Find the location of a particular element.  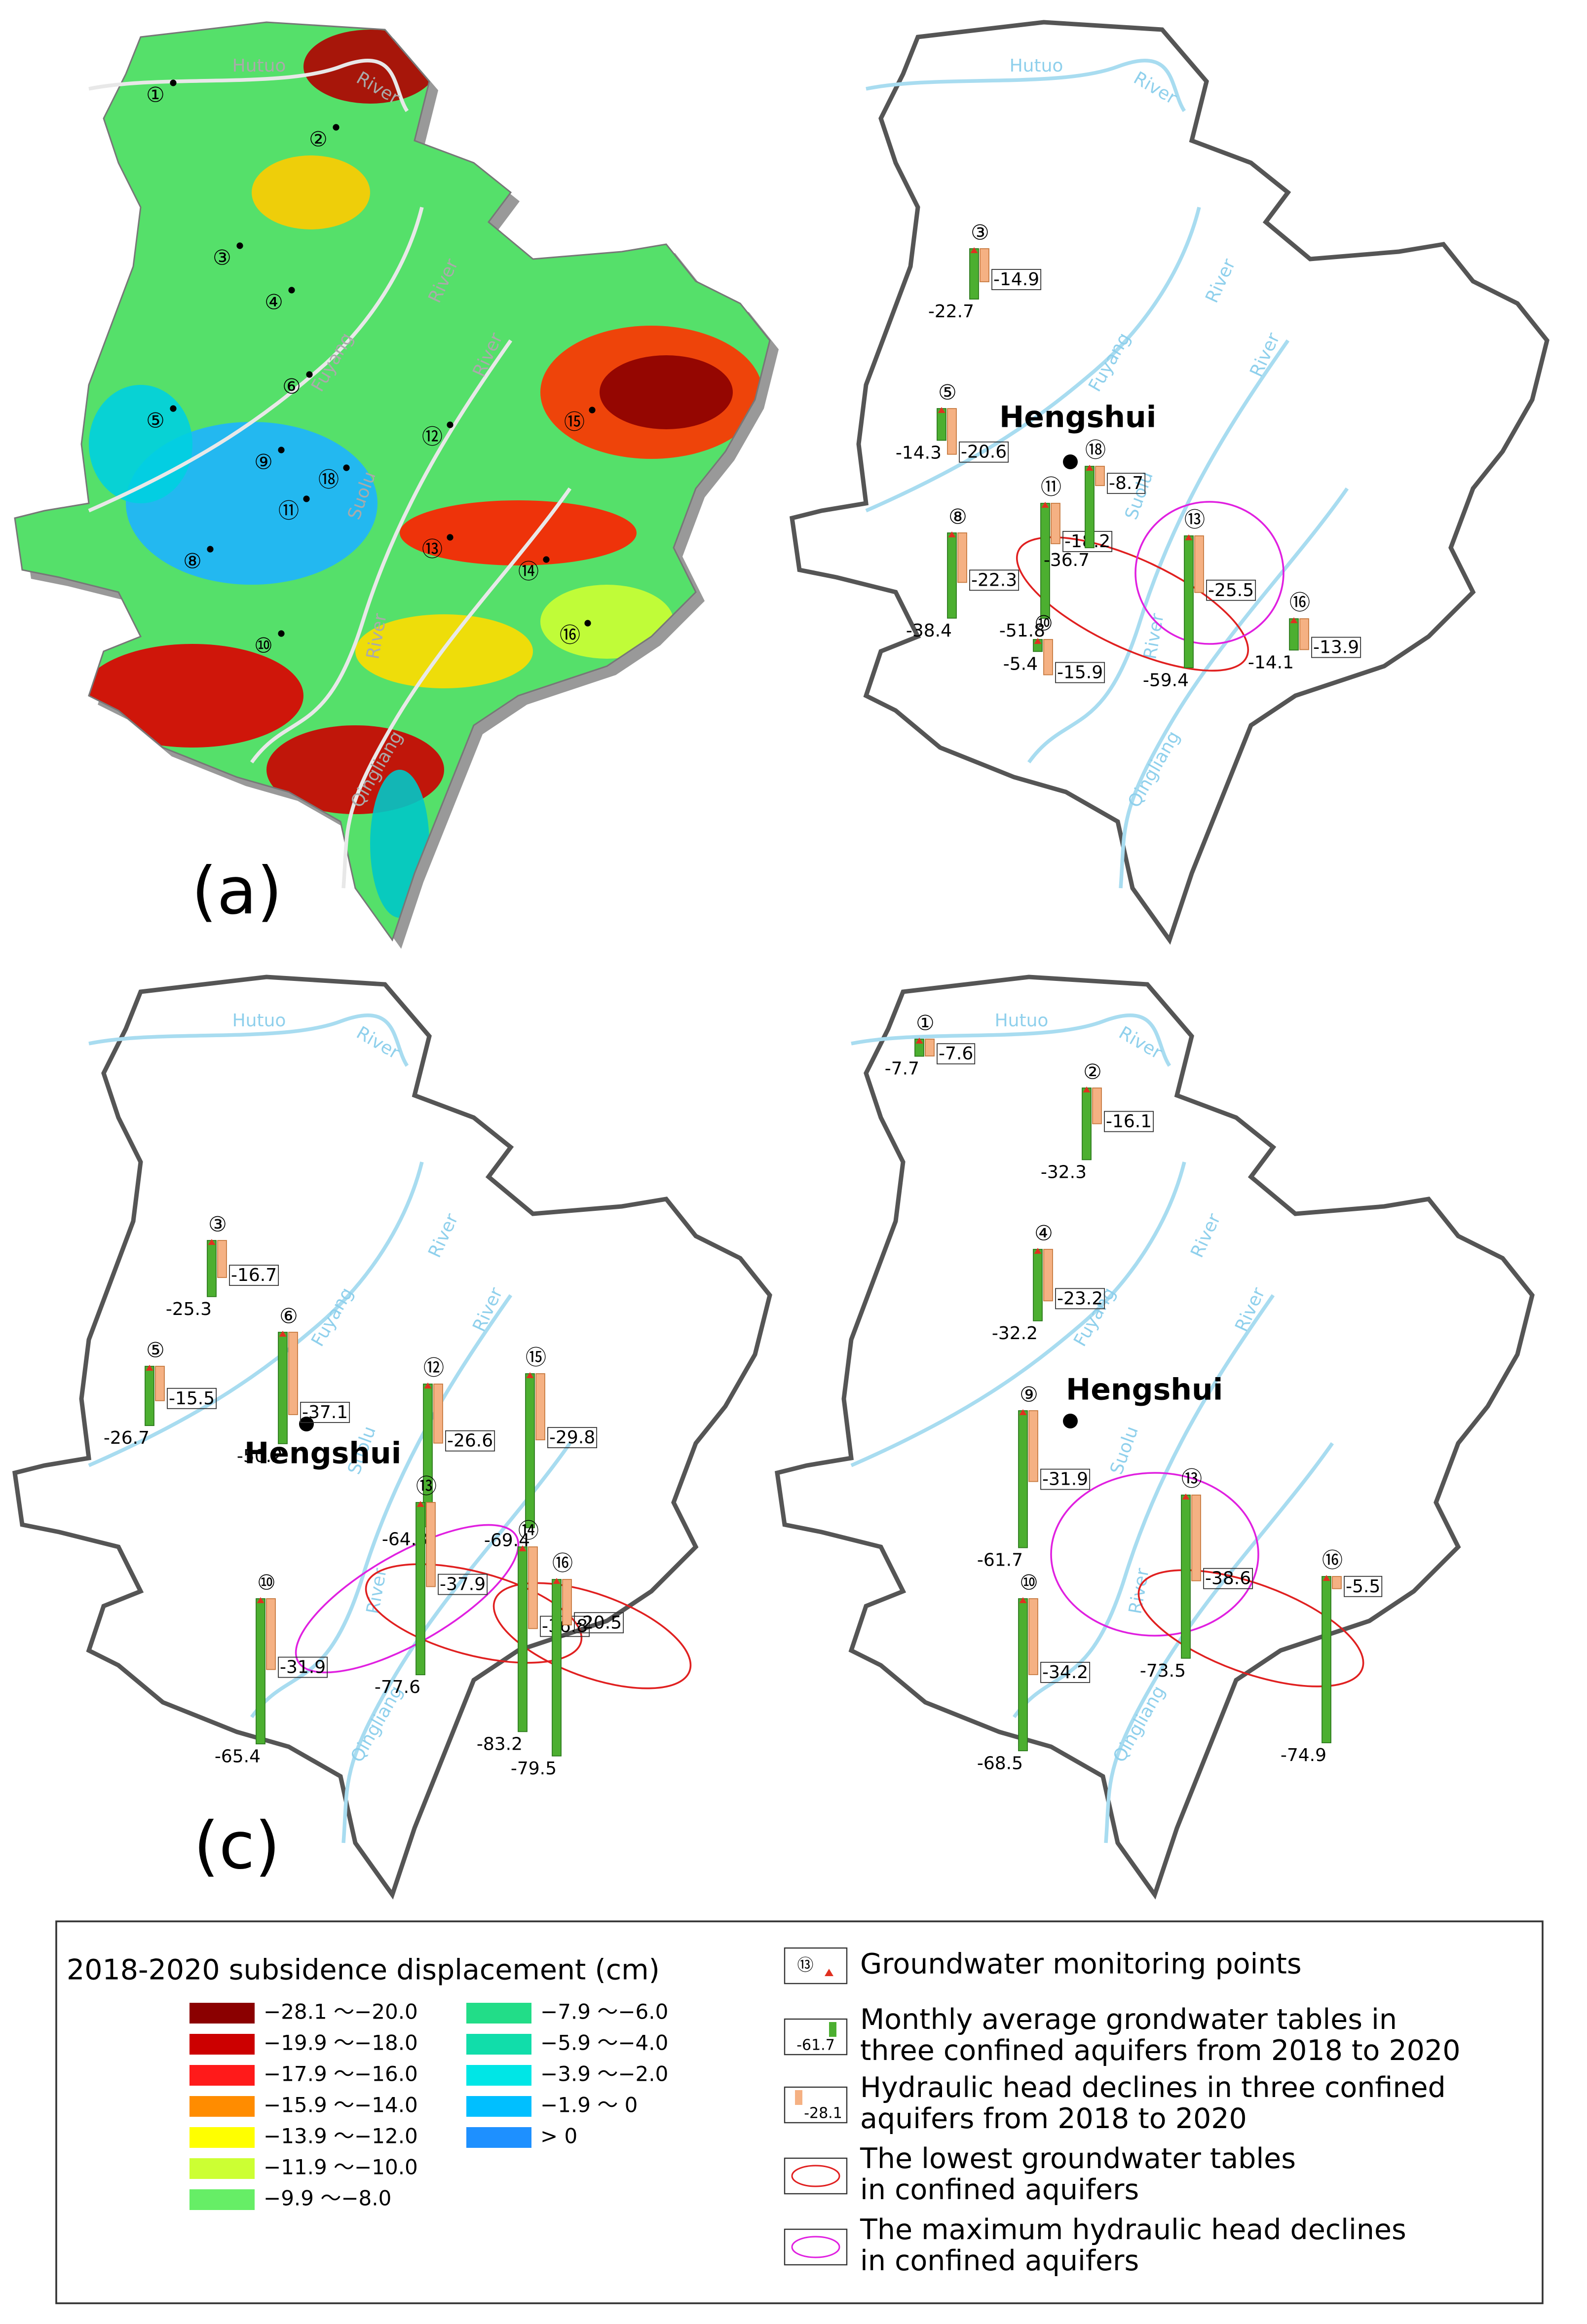

table-label: -50.2 is located at coordinates (260, 1456).